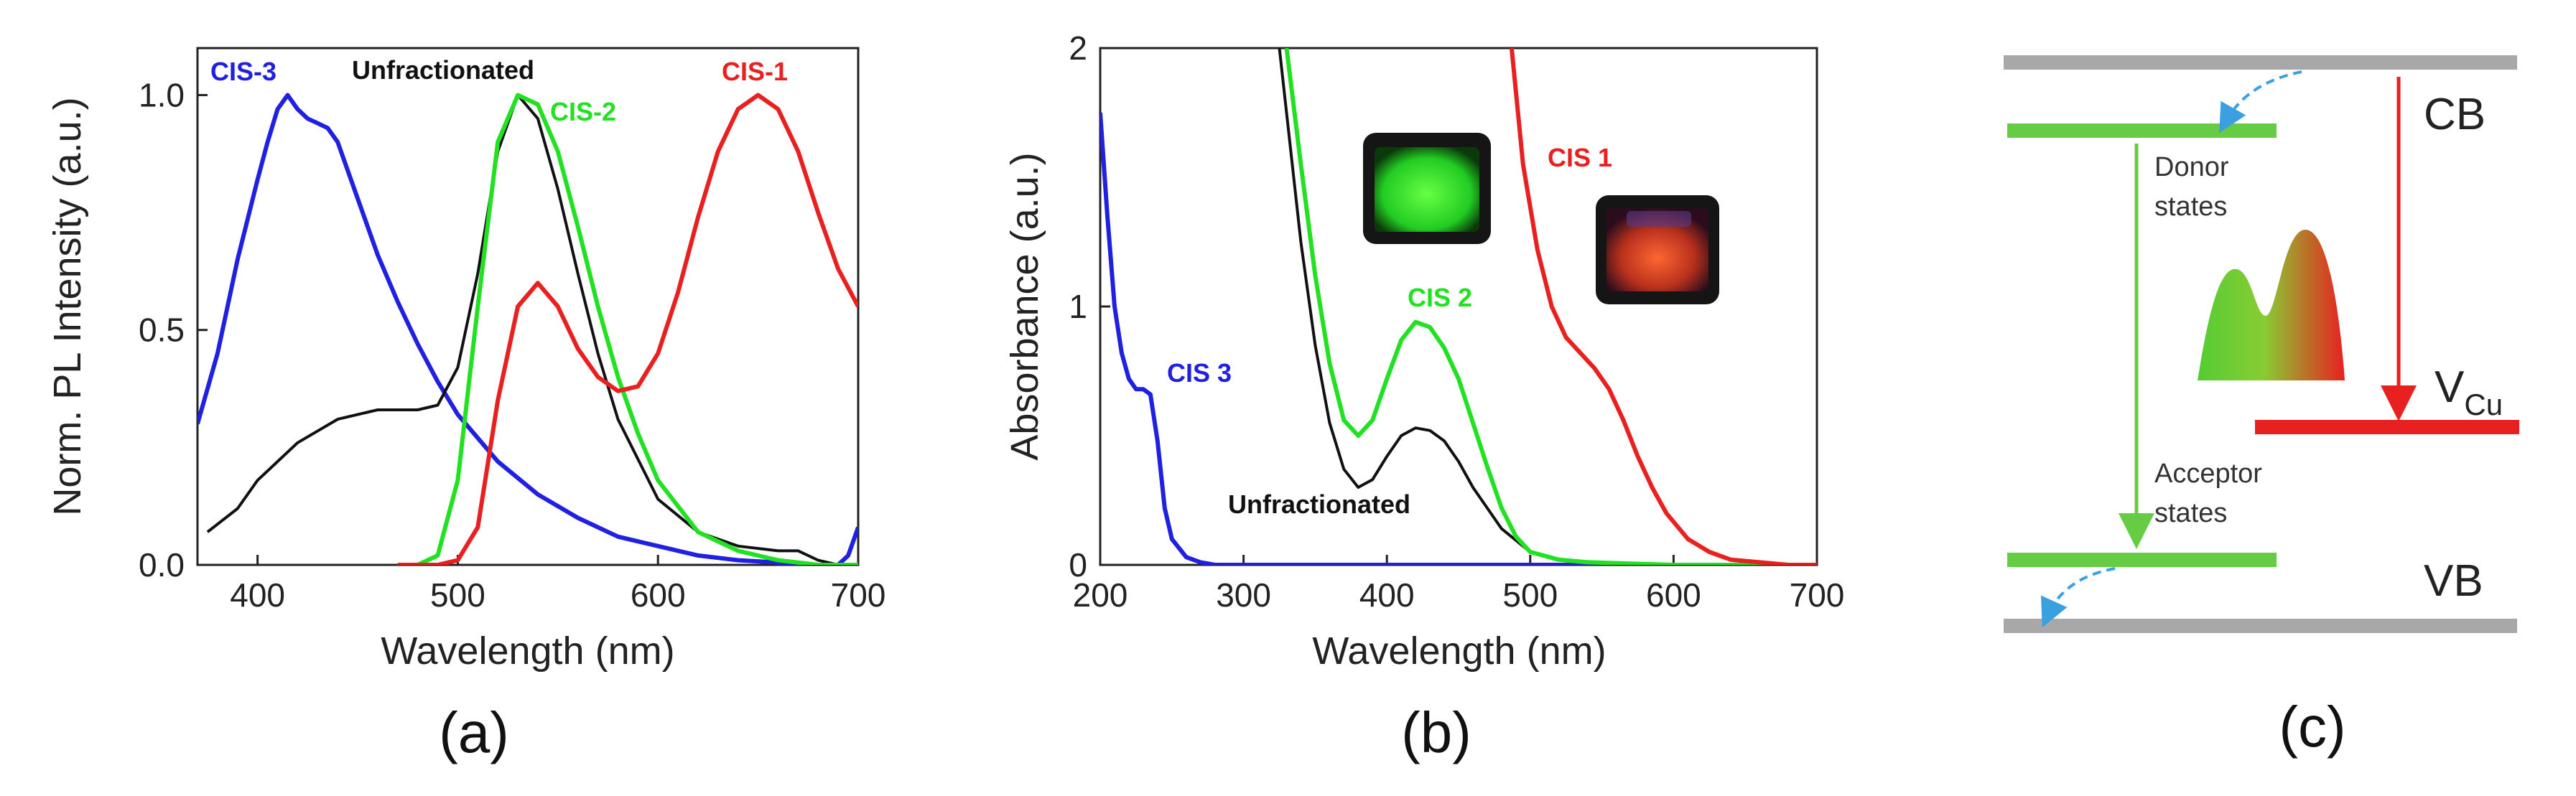  I want to click on y-axis-label: Norm. PL Intensity (a.u.), so click(67, 306).